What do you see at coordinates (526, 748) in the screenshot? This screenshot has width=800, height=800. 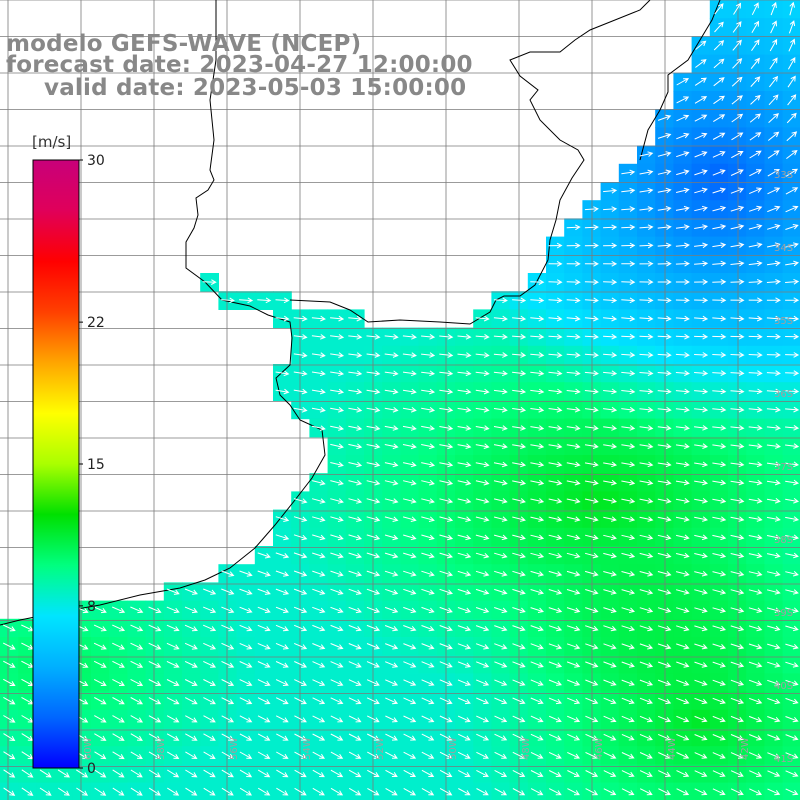 I see `lon-label: 48W` at bounding box center [526, 748].